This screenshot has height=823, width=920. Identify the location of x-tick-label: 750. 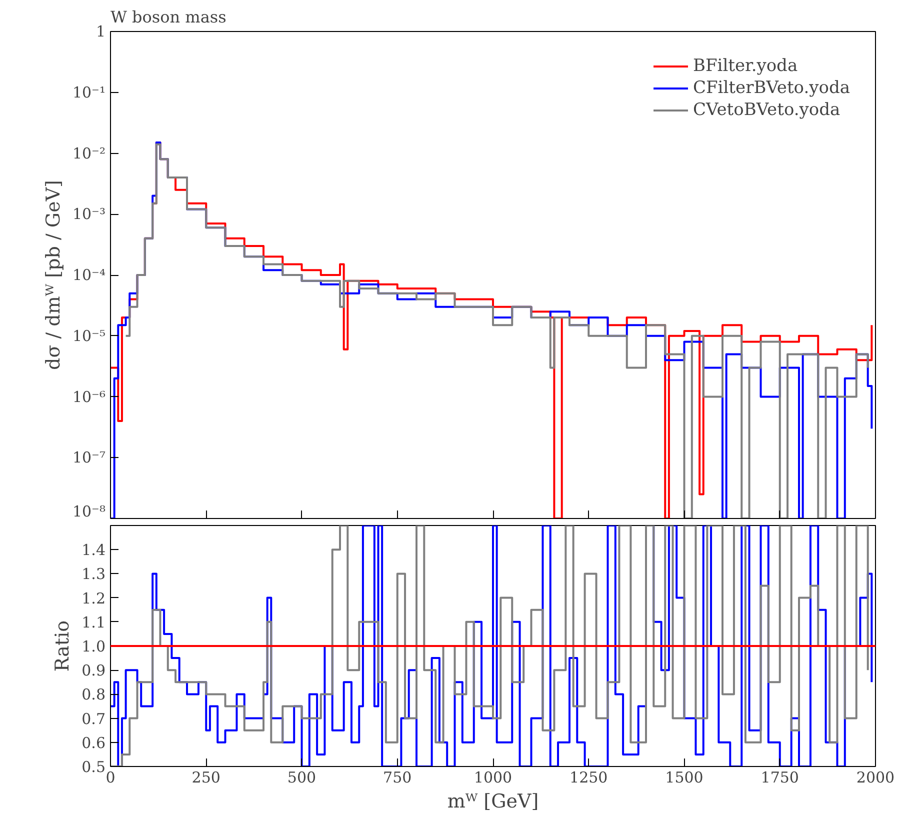
(397, 777).